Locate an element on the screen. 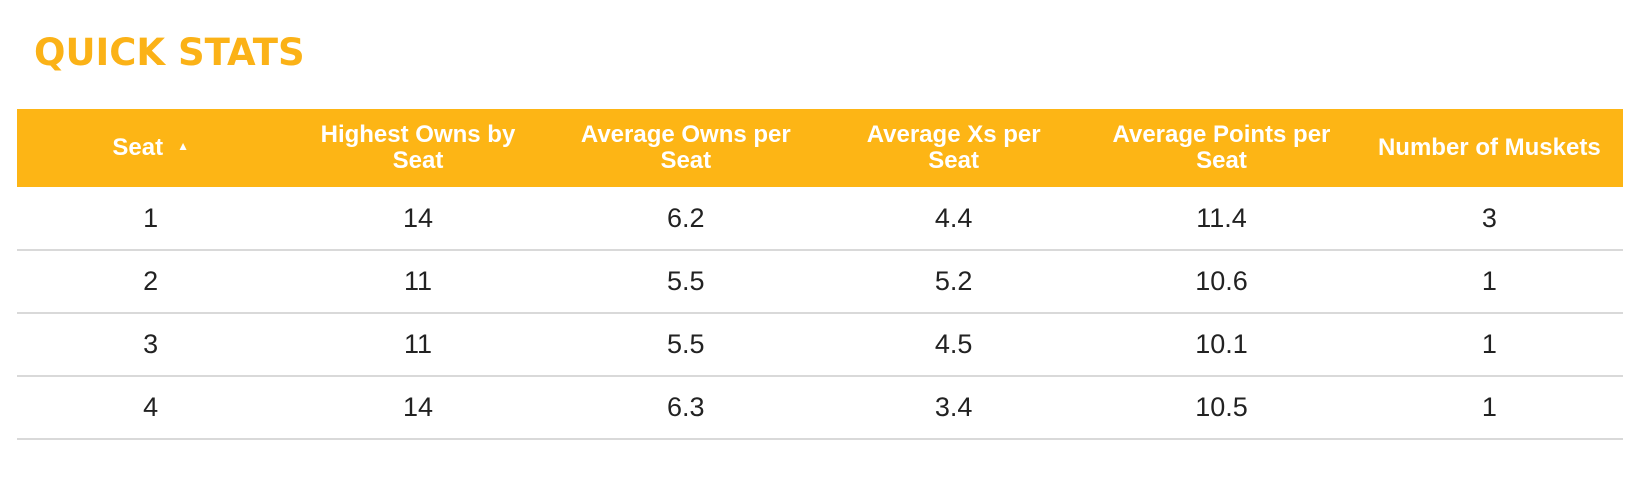 Image resolution: width=1640 pixels, height=478 pixels. cell-muskets: 3 is located at coordinates (1489, 217).